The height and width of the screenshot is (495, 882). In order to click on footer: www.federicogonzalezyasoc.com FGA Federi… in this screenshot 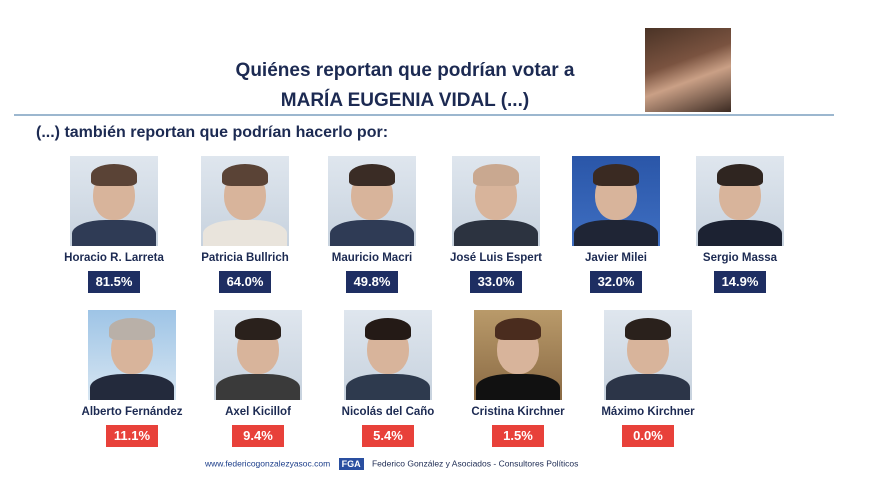, I will do `click(391, 464)`.